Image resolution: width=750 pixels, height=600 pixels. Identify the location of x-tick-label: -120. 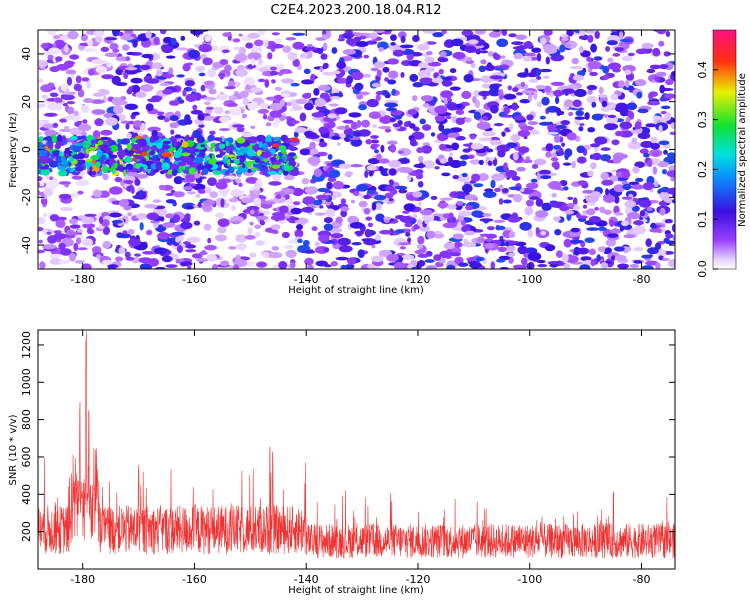
(417, 579).